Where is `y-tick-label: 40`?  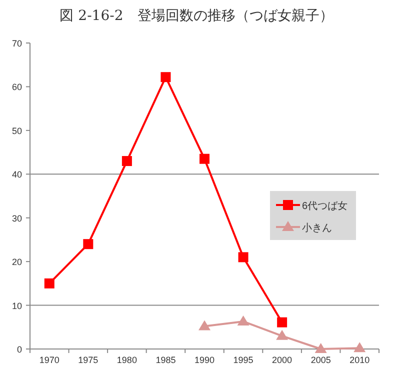 y-tick-label: 40 is located at coordinates (17, 175).